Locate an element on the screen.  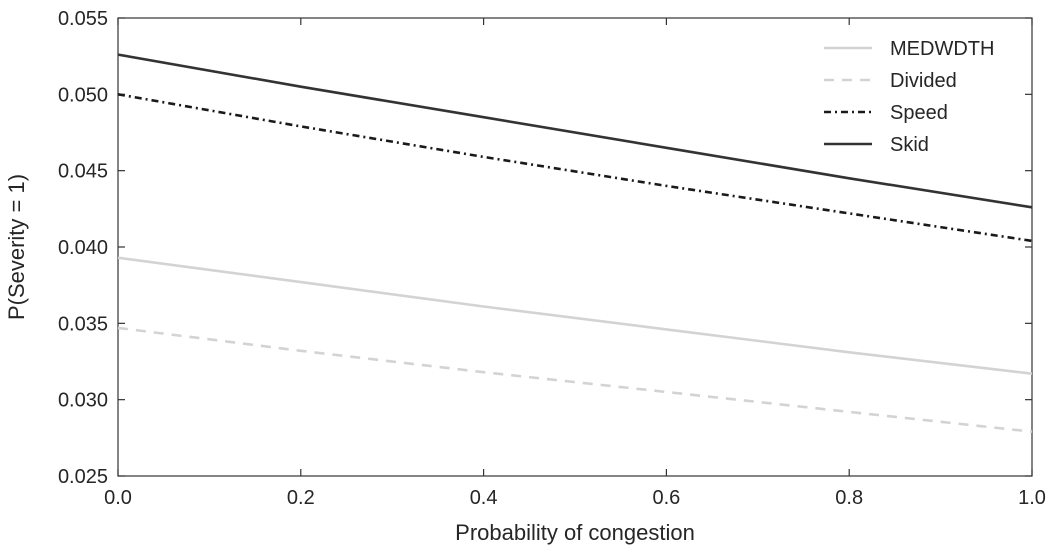
legend-label: MEDWDTH is located at coordinates (942, 49).